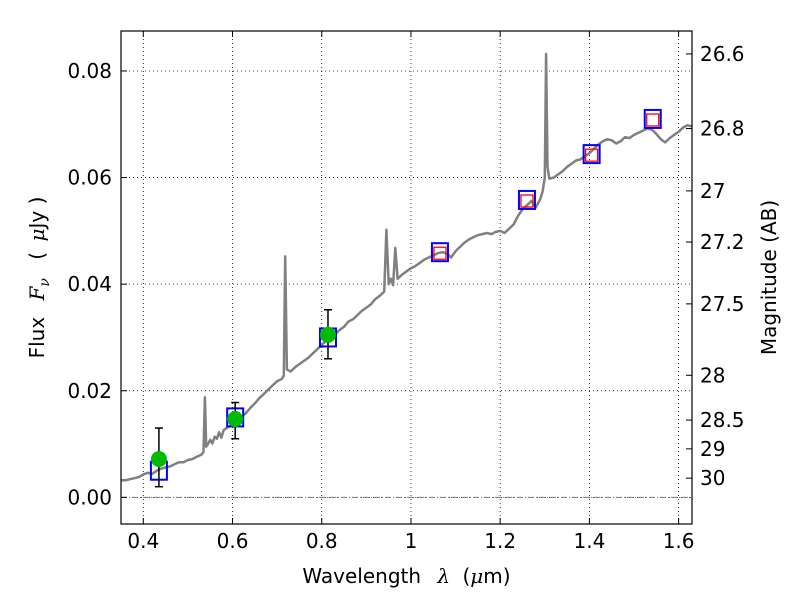 This screenshot has width=800, height=600. Describe the element at coordinates (722, 54) in the screenshot. I see `magnitude-tick-label: 26.6` at that location.